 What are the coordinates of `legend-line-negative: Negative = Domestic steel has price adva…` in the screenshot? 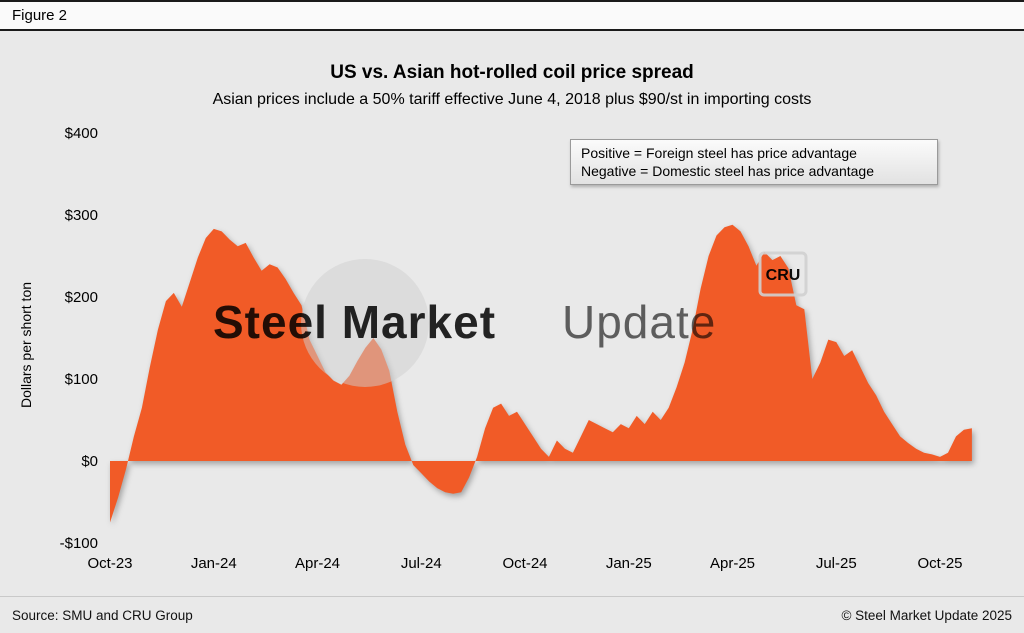 It's located at (727, 171).